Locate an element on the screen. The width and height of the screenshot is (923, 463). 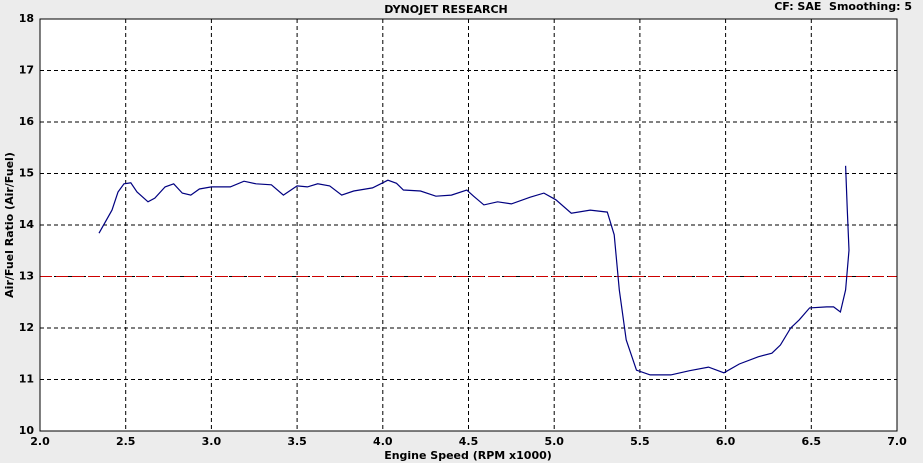
x-tick-label: 5.0 is located at coordinates (554, 441).